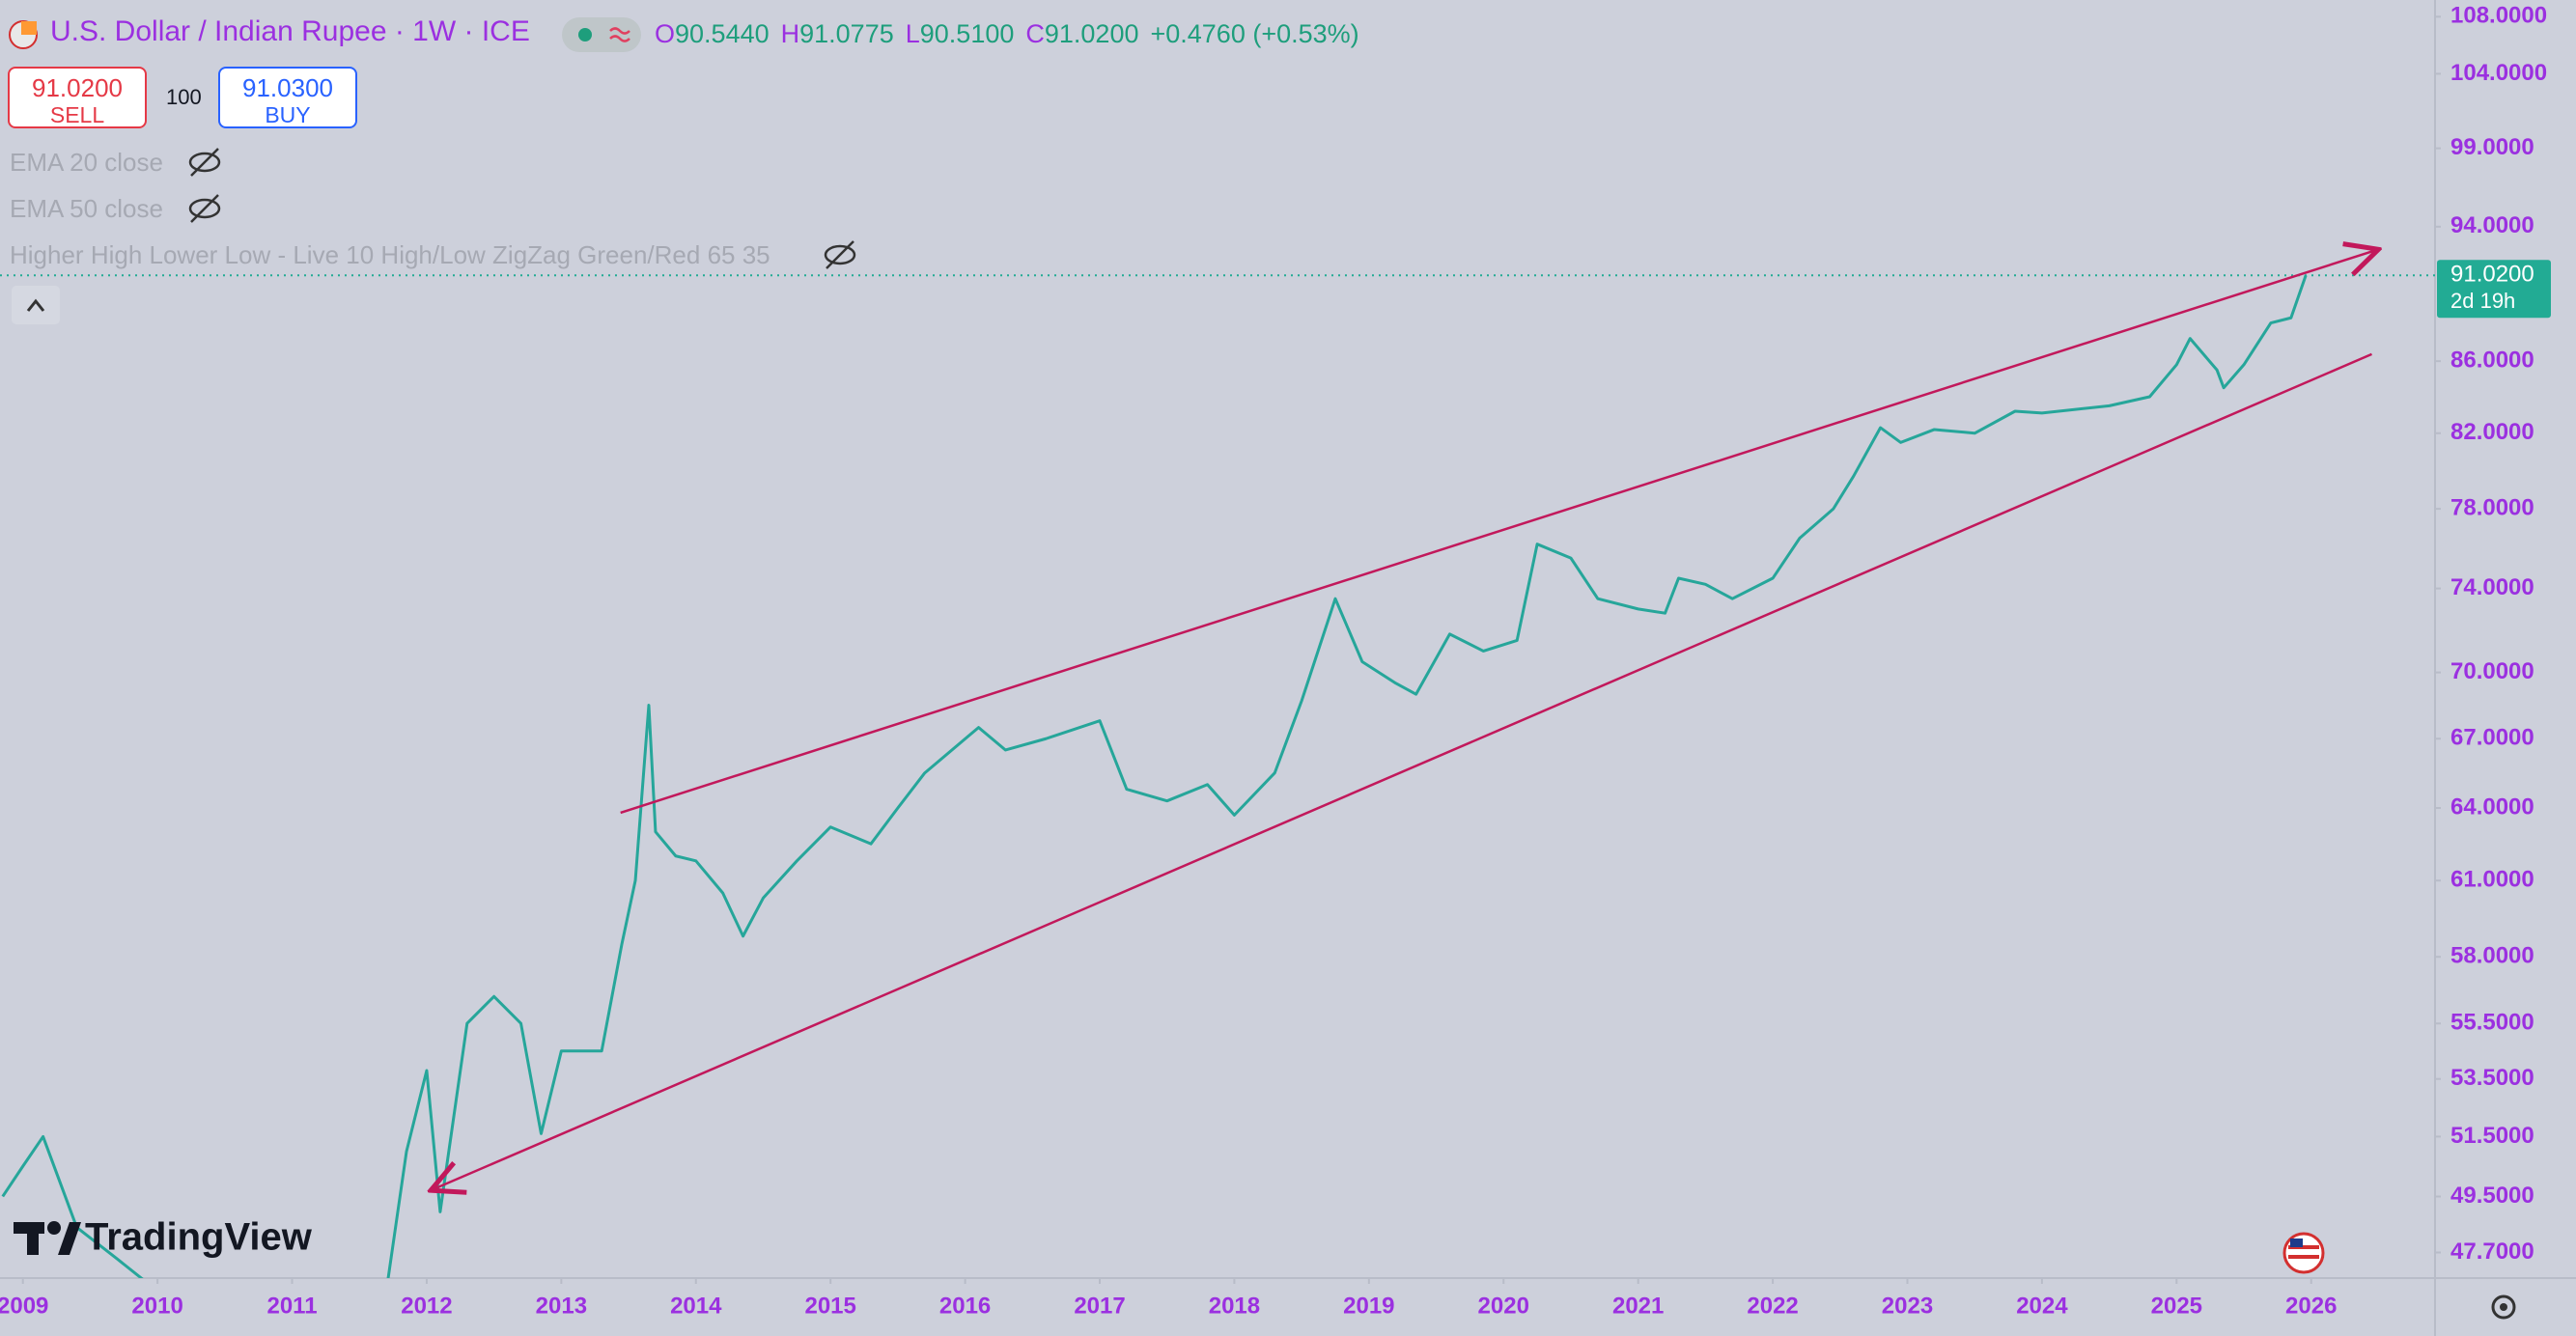 The height and width of the screenshot is (1336, 2576). Describe the element at coordinates (427, 1306) in the screenshot. I see `x-tick-label: 2012` at that location.